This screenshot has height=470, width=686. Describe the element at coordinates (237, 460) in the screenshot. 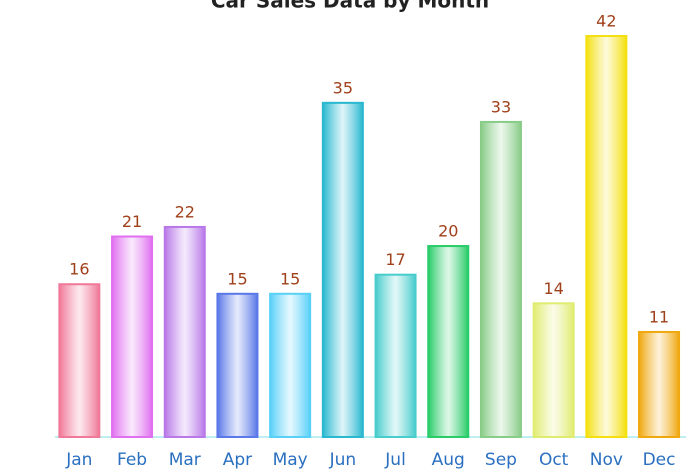

I see `x-tick-label: Apr` at that location.